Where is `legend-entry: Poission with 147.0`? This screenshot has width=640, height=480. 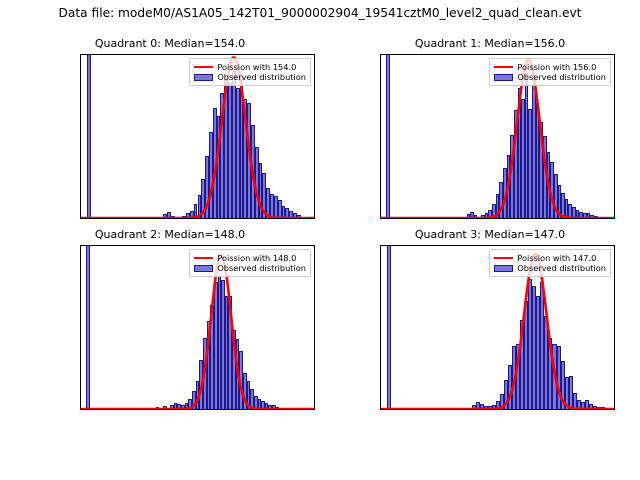
legend-entry: Poission with 147.0 is located at coordinates (549, 258).